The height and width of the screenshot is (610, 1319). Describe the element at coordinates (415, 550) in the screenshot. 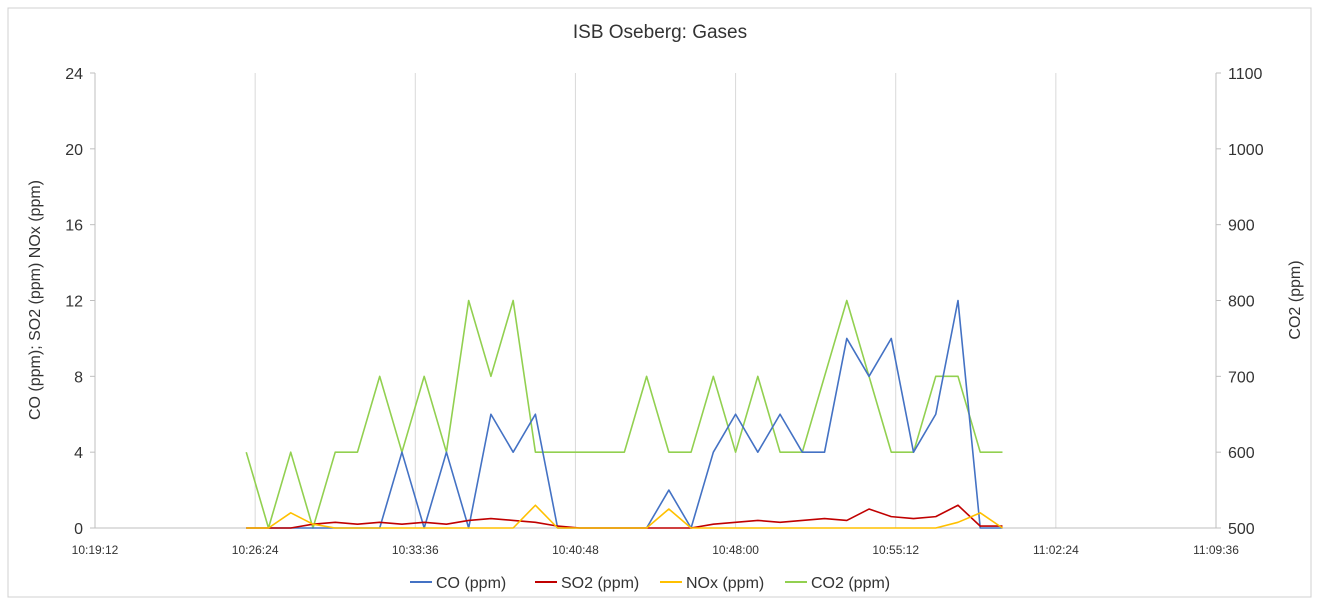

I see `x-tick-label: 10:33:36` at that location.